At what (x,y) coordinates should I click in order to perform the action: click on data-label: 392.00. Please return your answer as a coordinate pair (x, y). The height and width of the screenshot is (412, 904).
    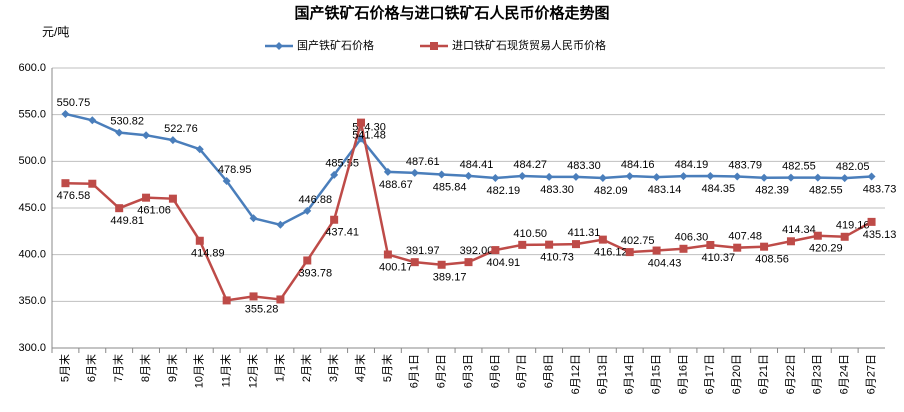
    Looking at the image, I should click on (477, 251).